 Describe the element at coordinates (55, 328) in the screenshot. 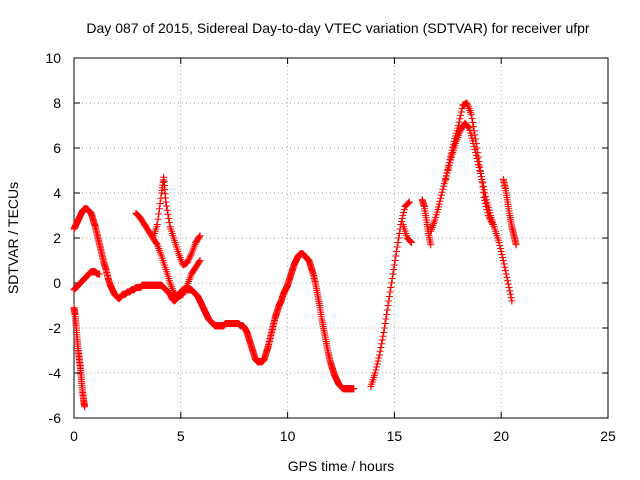

I see `y-tick-label: -2` at that location.